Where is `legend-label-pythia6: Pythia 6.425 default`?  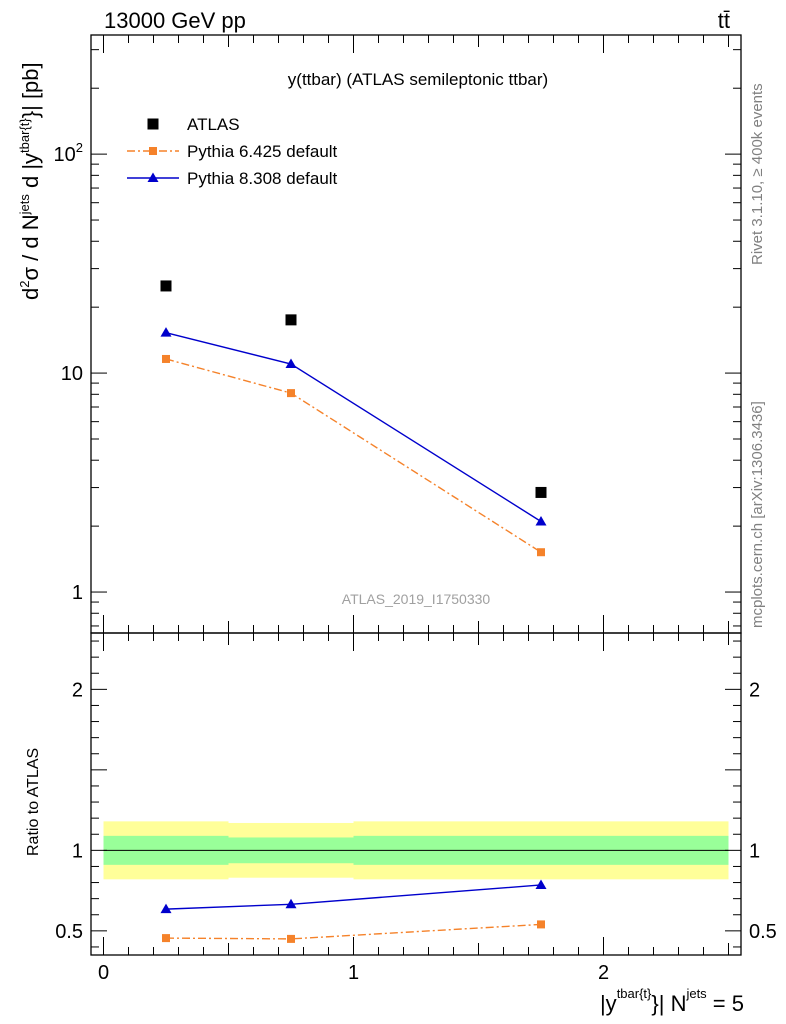 legend-label-pythia6: Pythia 6.425 default is located at coordinates (262, 151).